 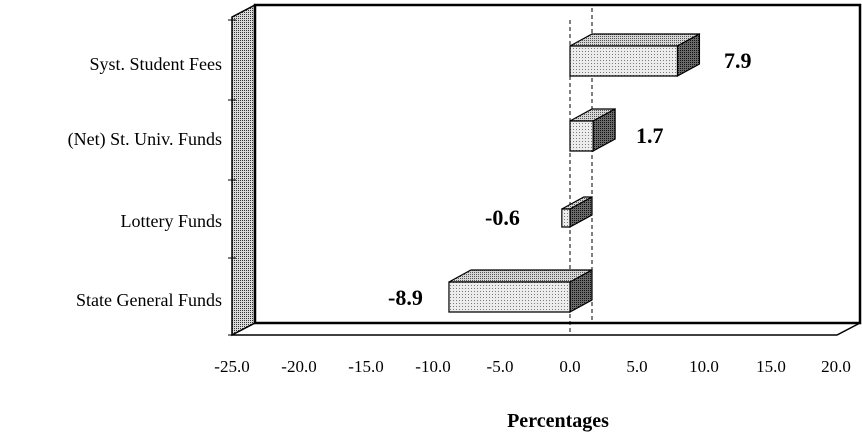 What do you see at coordinates (243, 170) in the screenshot?
I see `left-wall` at bounding box center [243, 170].